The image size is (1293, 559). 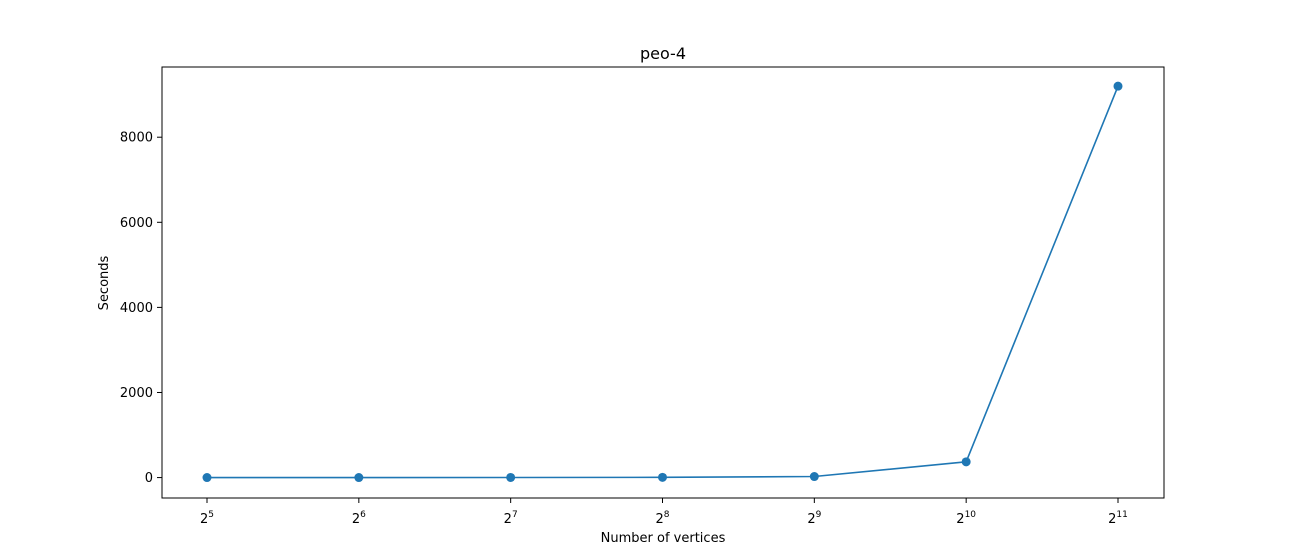 What do you see at coordinates (104, 282) in the screenshot?
I see `y-axis-label: Seconds` at bounding box center [104, 282].